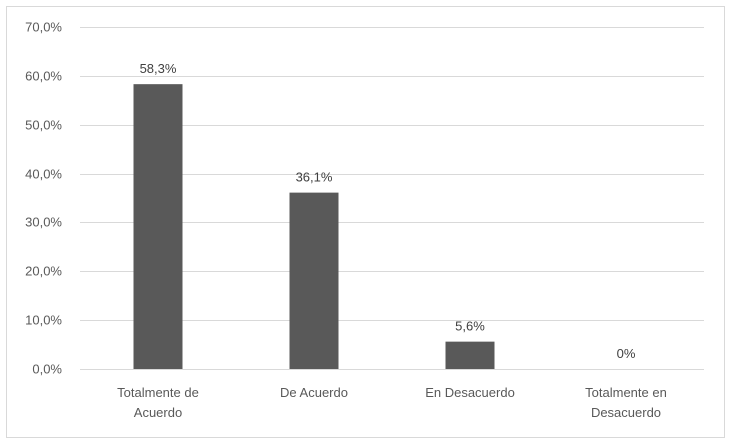  What do you see at coordinates (626, 392) in the screenshot?
I see `x-category-label: Totalmente en` at bounding box center [626, 392].